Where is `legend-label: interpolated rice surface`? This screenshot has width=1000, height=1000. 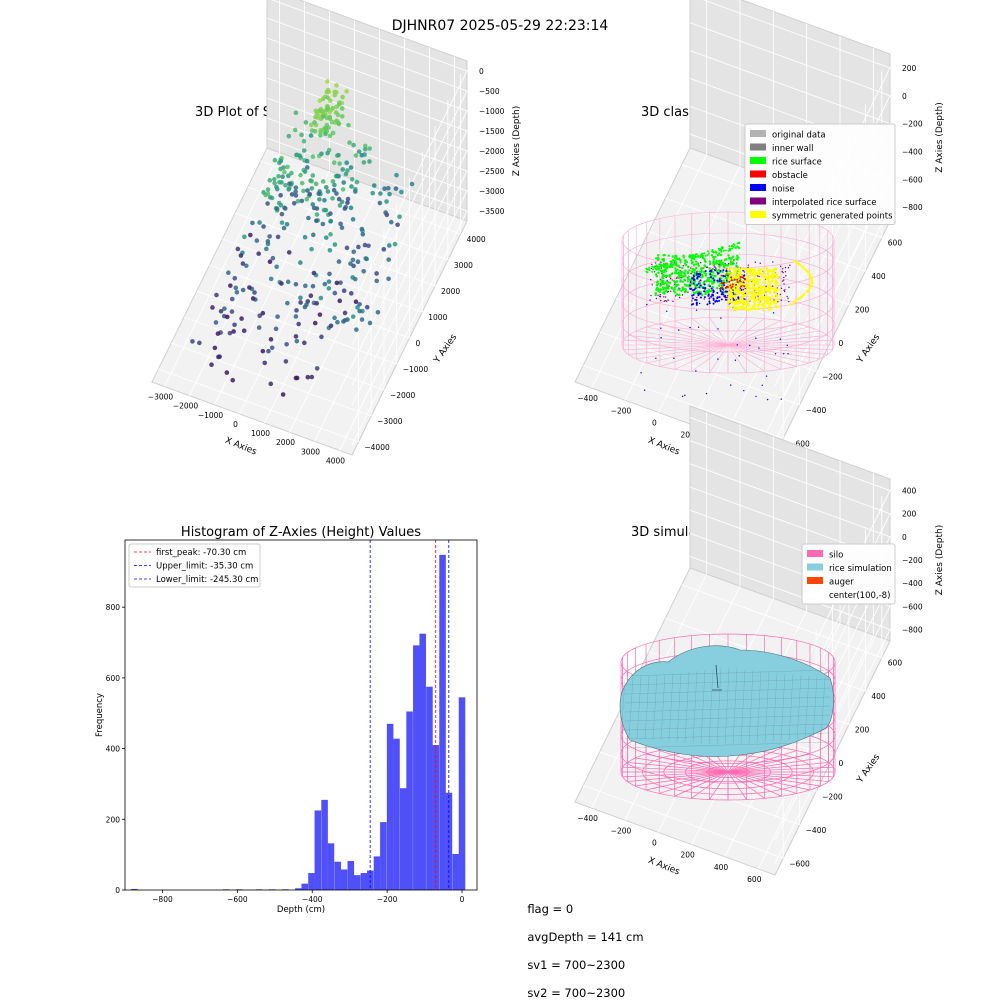
legend-label: interpolated rice surface is located at coordinates (824, 203).